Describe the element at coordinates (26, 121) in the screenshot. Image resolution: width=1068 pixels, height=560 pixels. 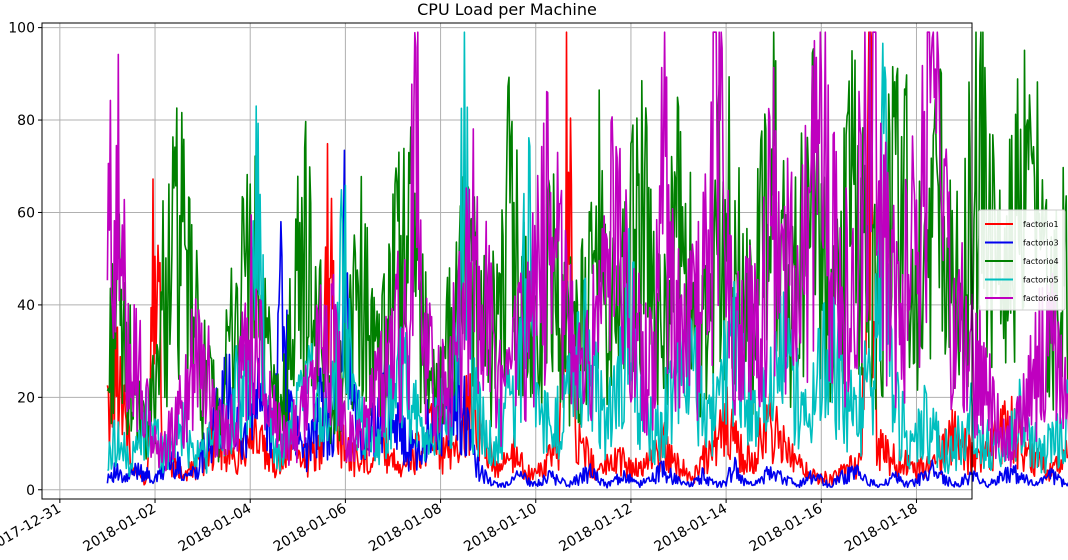
I see `y-tick-label: 80` at that location.